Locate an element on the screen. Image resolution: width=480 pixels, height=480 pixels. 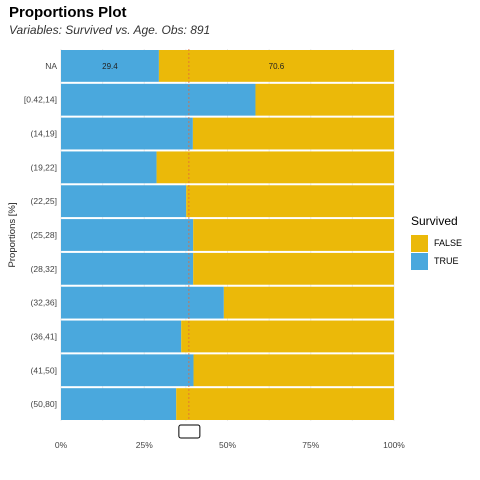
y-tick-label: (32,36] is located at coordinates (44, 303).